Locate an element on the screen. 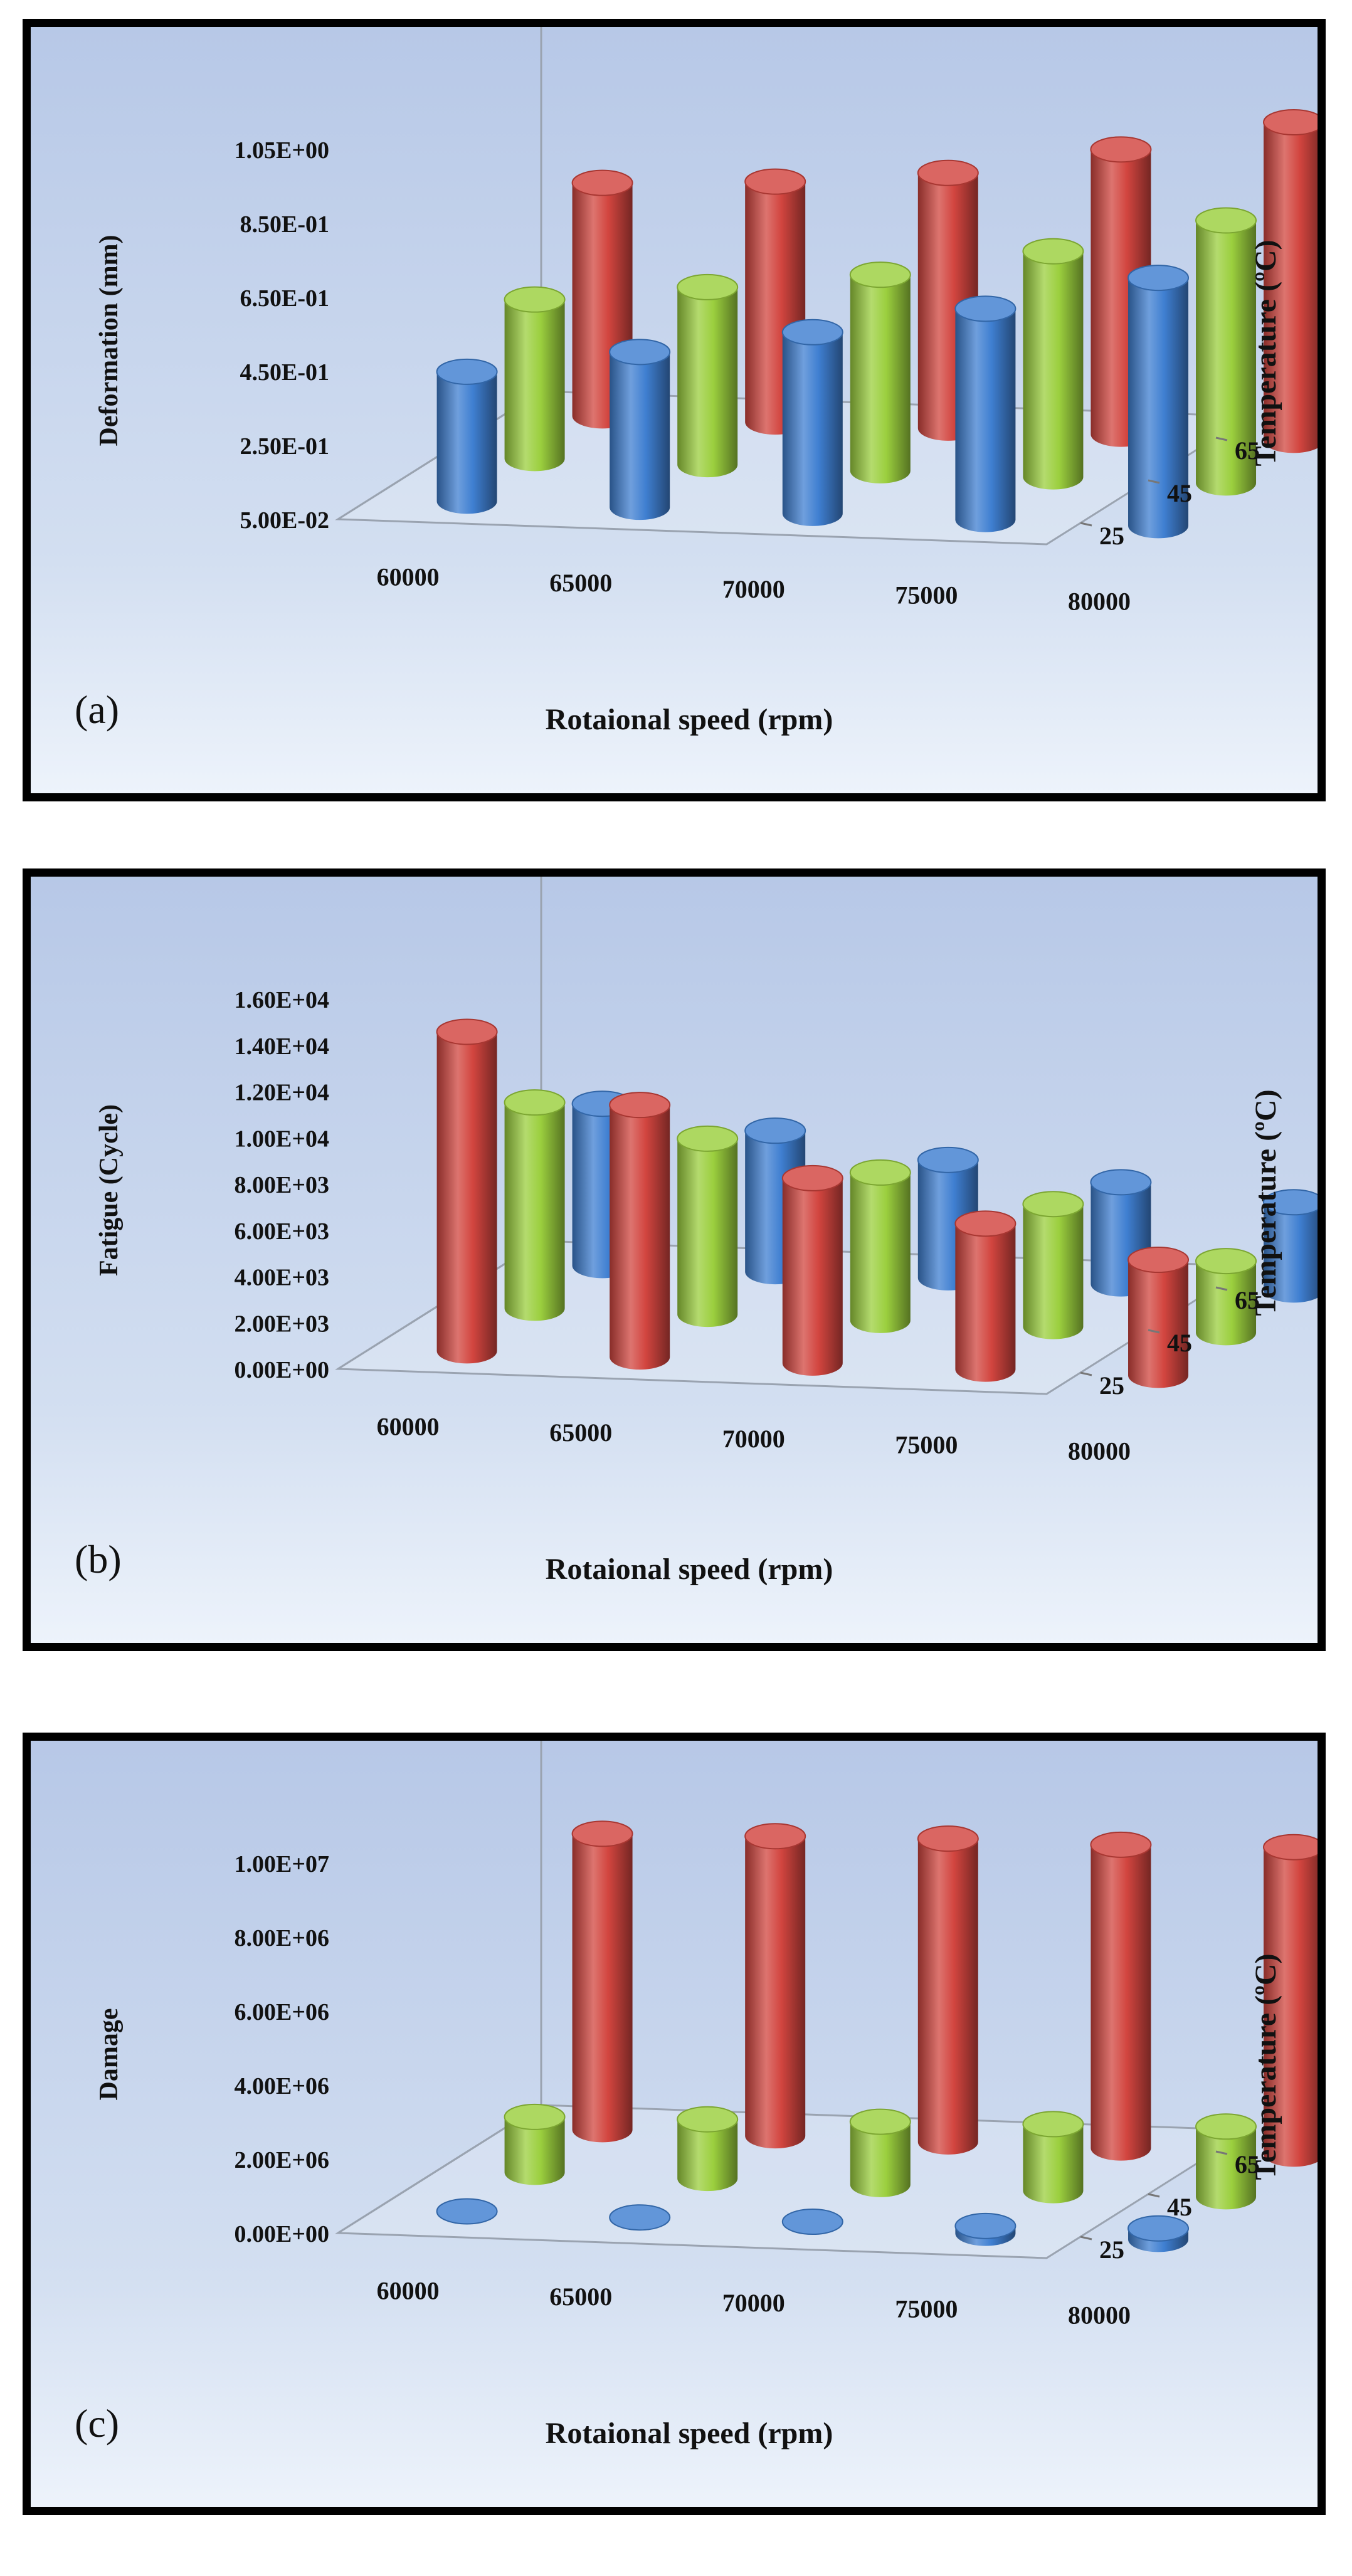  y-tick-label: 2.00E+03 is located at coordinates (282, 1324).